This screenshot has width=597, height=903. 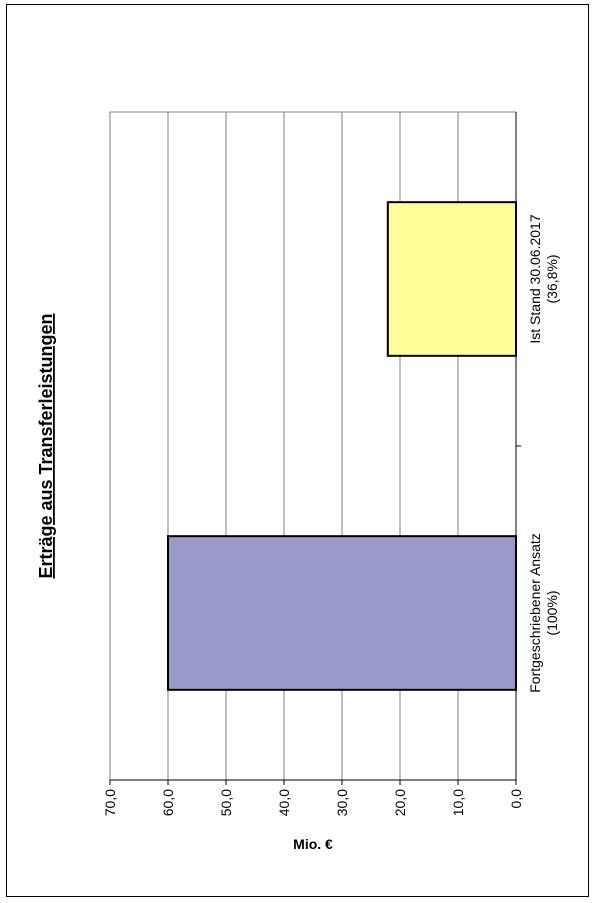 What do you see at coordinates (284, 802) in the screenshot?
I see `y-tick-label: 40,0` at bounding box center [284, 802].